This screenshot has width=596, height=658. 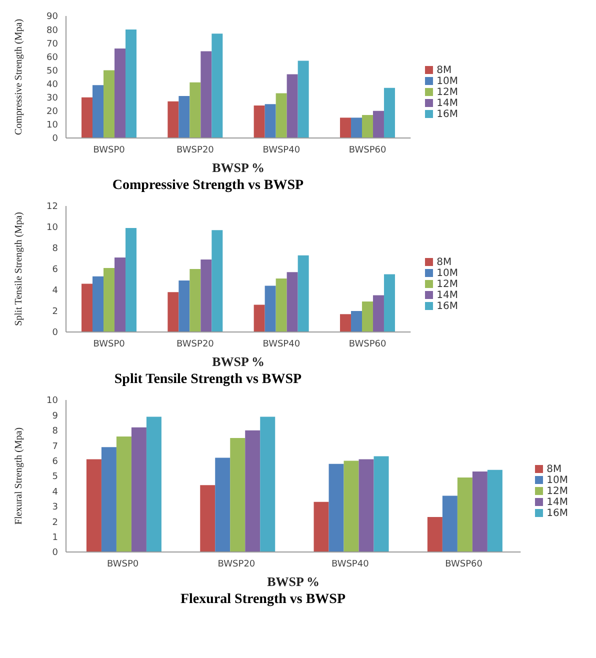 What do you see at coordinates (208, 380) in the screenshot?
I see `text: Split Tensile Strength vs BWSP` at bounding box center [208, 380].